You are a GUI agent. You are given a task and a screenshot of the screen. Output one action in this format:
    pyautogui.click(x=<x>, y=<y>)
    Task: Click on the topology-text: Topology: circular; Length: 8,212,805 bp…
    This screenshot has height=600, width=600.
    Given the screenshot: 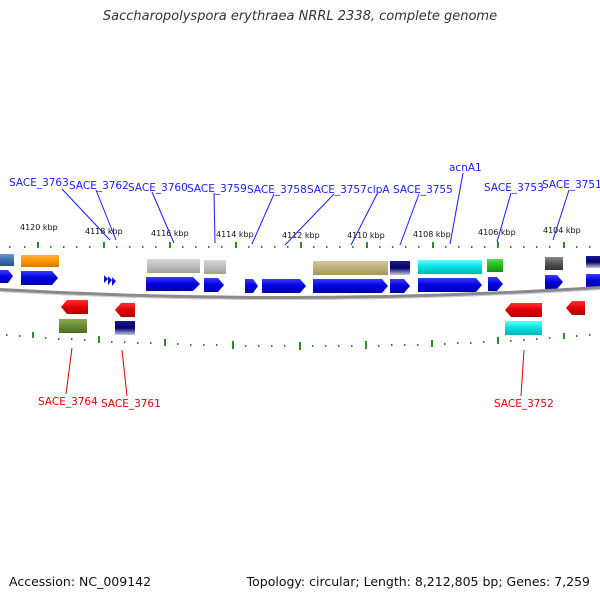 What is the action you would take?
    pyautogui.click(x=418, y=581)
    